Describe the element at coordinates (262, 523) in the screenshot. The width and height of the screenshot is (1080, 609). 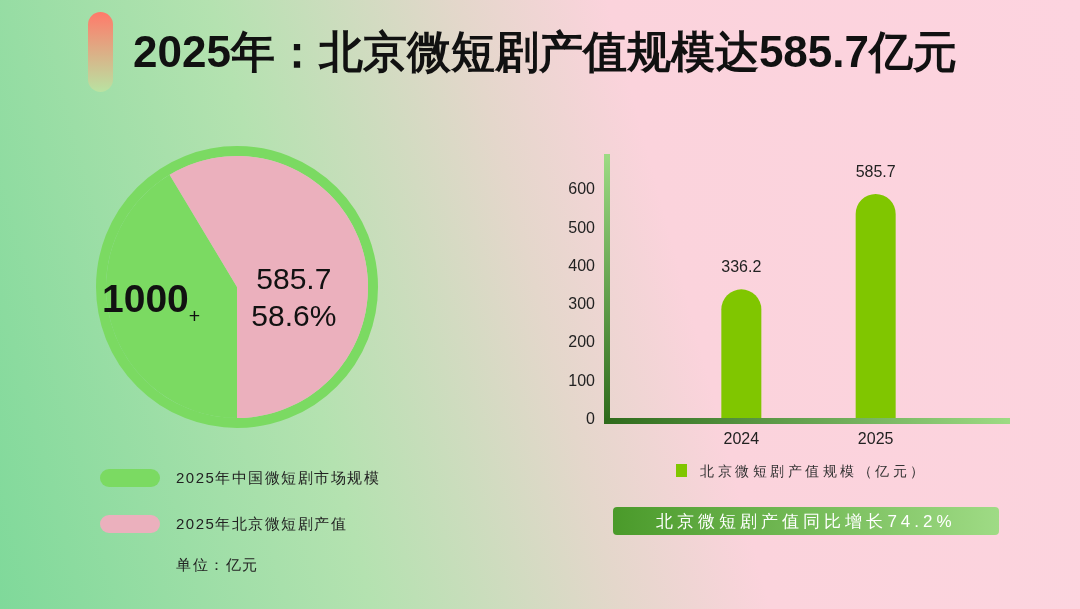
I see `legend-label: 2025年北京微短剧产值` at that location.